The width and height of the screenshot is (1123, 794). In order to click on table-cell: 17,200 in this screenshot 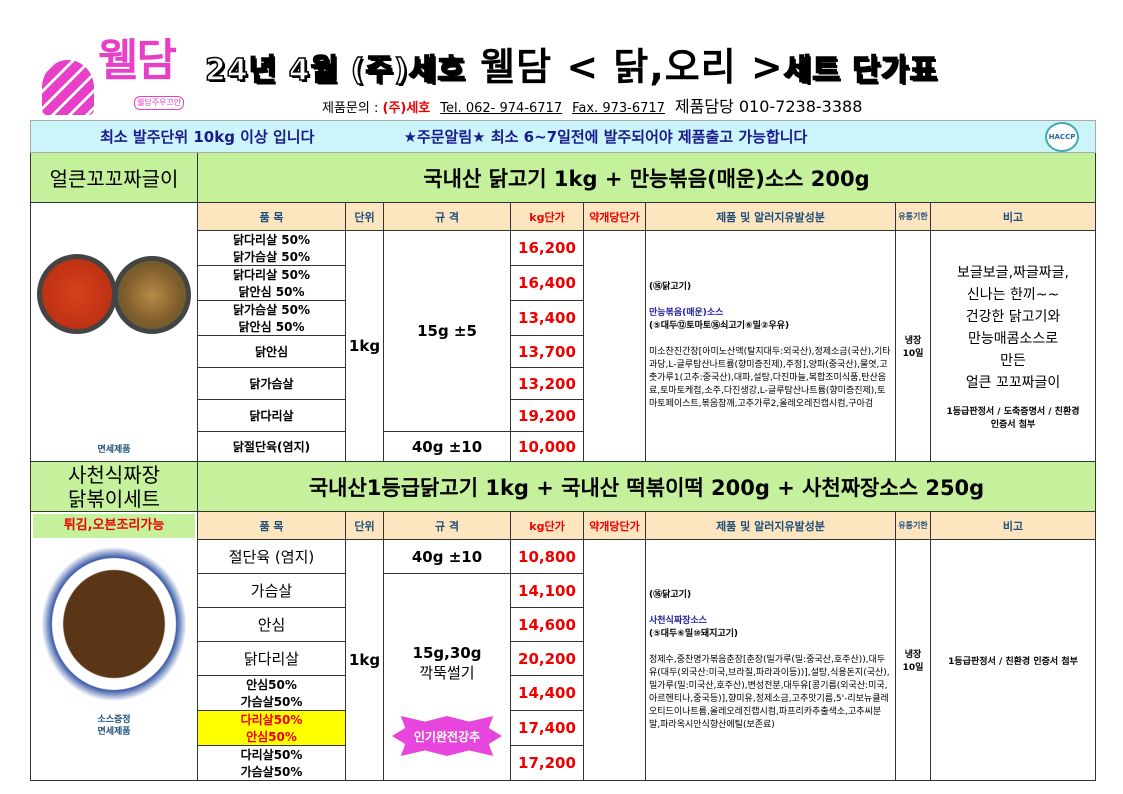, I will do `click(547, 763)`.